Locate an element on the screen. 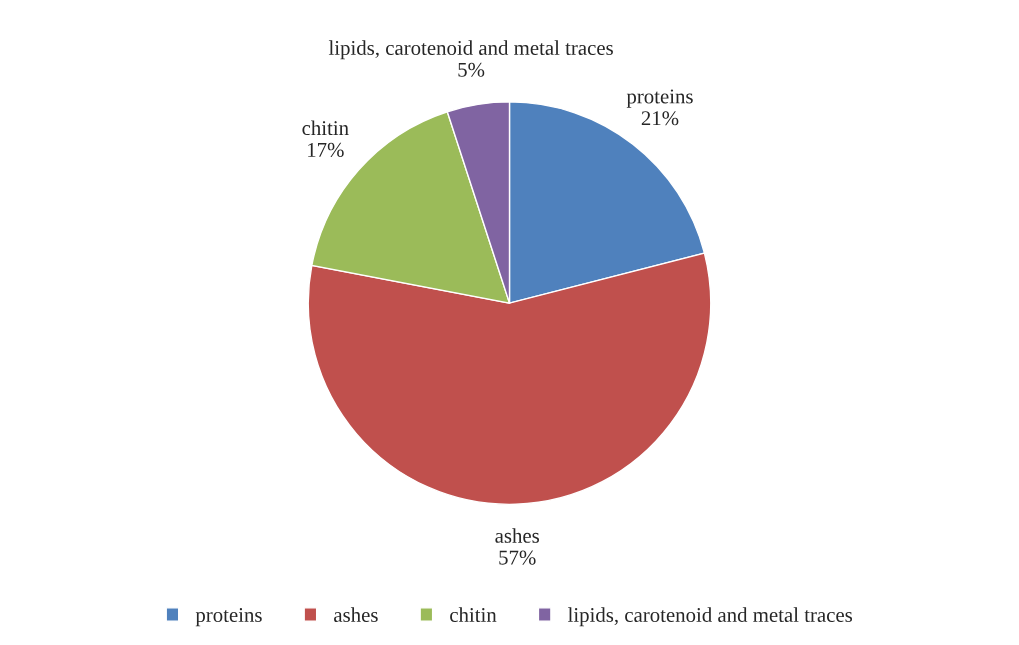 This screenshot has width=1019, height=645. legend-label: chitin is located at coordinates (473, 615).